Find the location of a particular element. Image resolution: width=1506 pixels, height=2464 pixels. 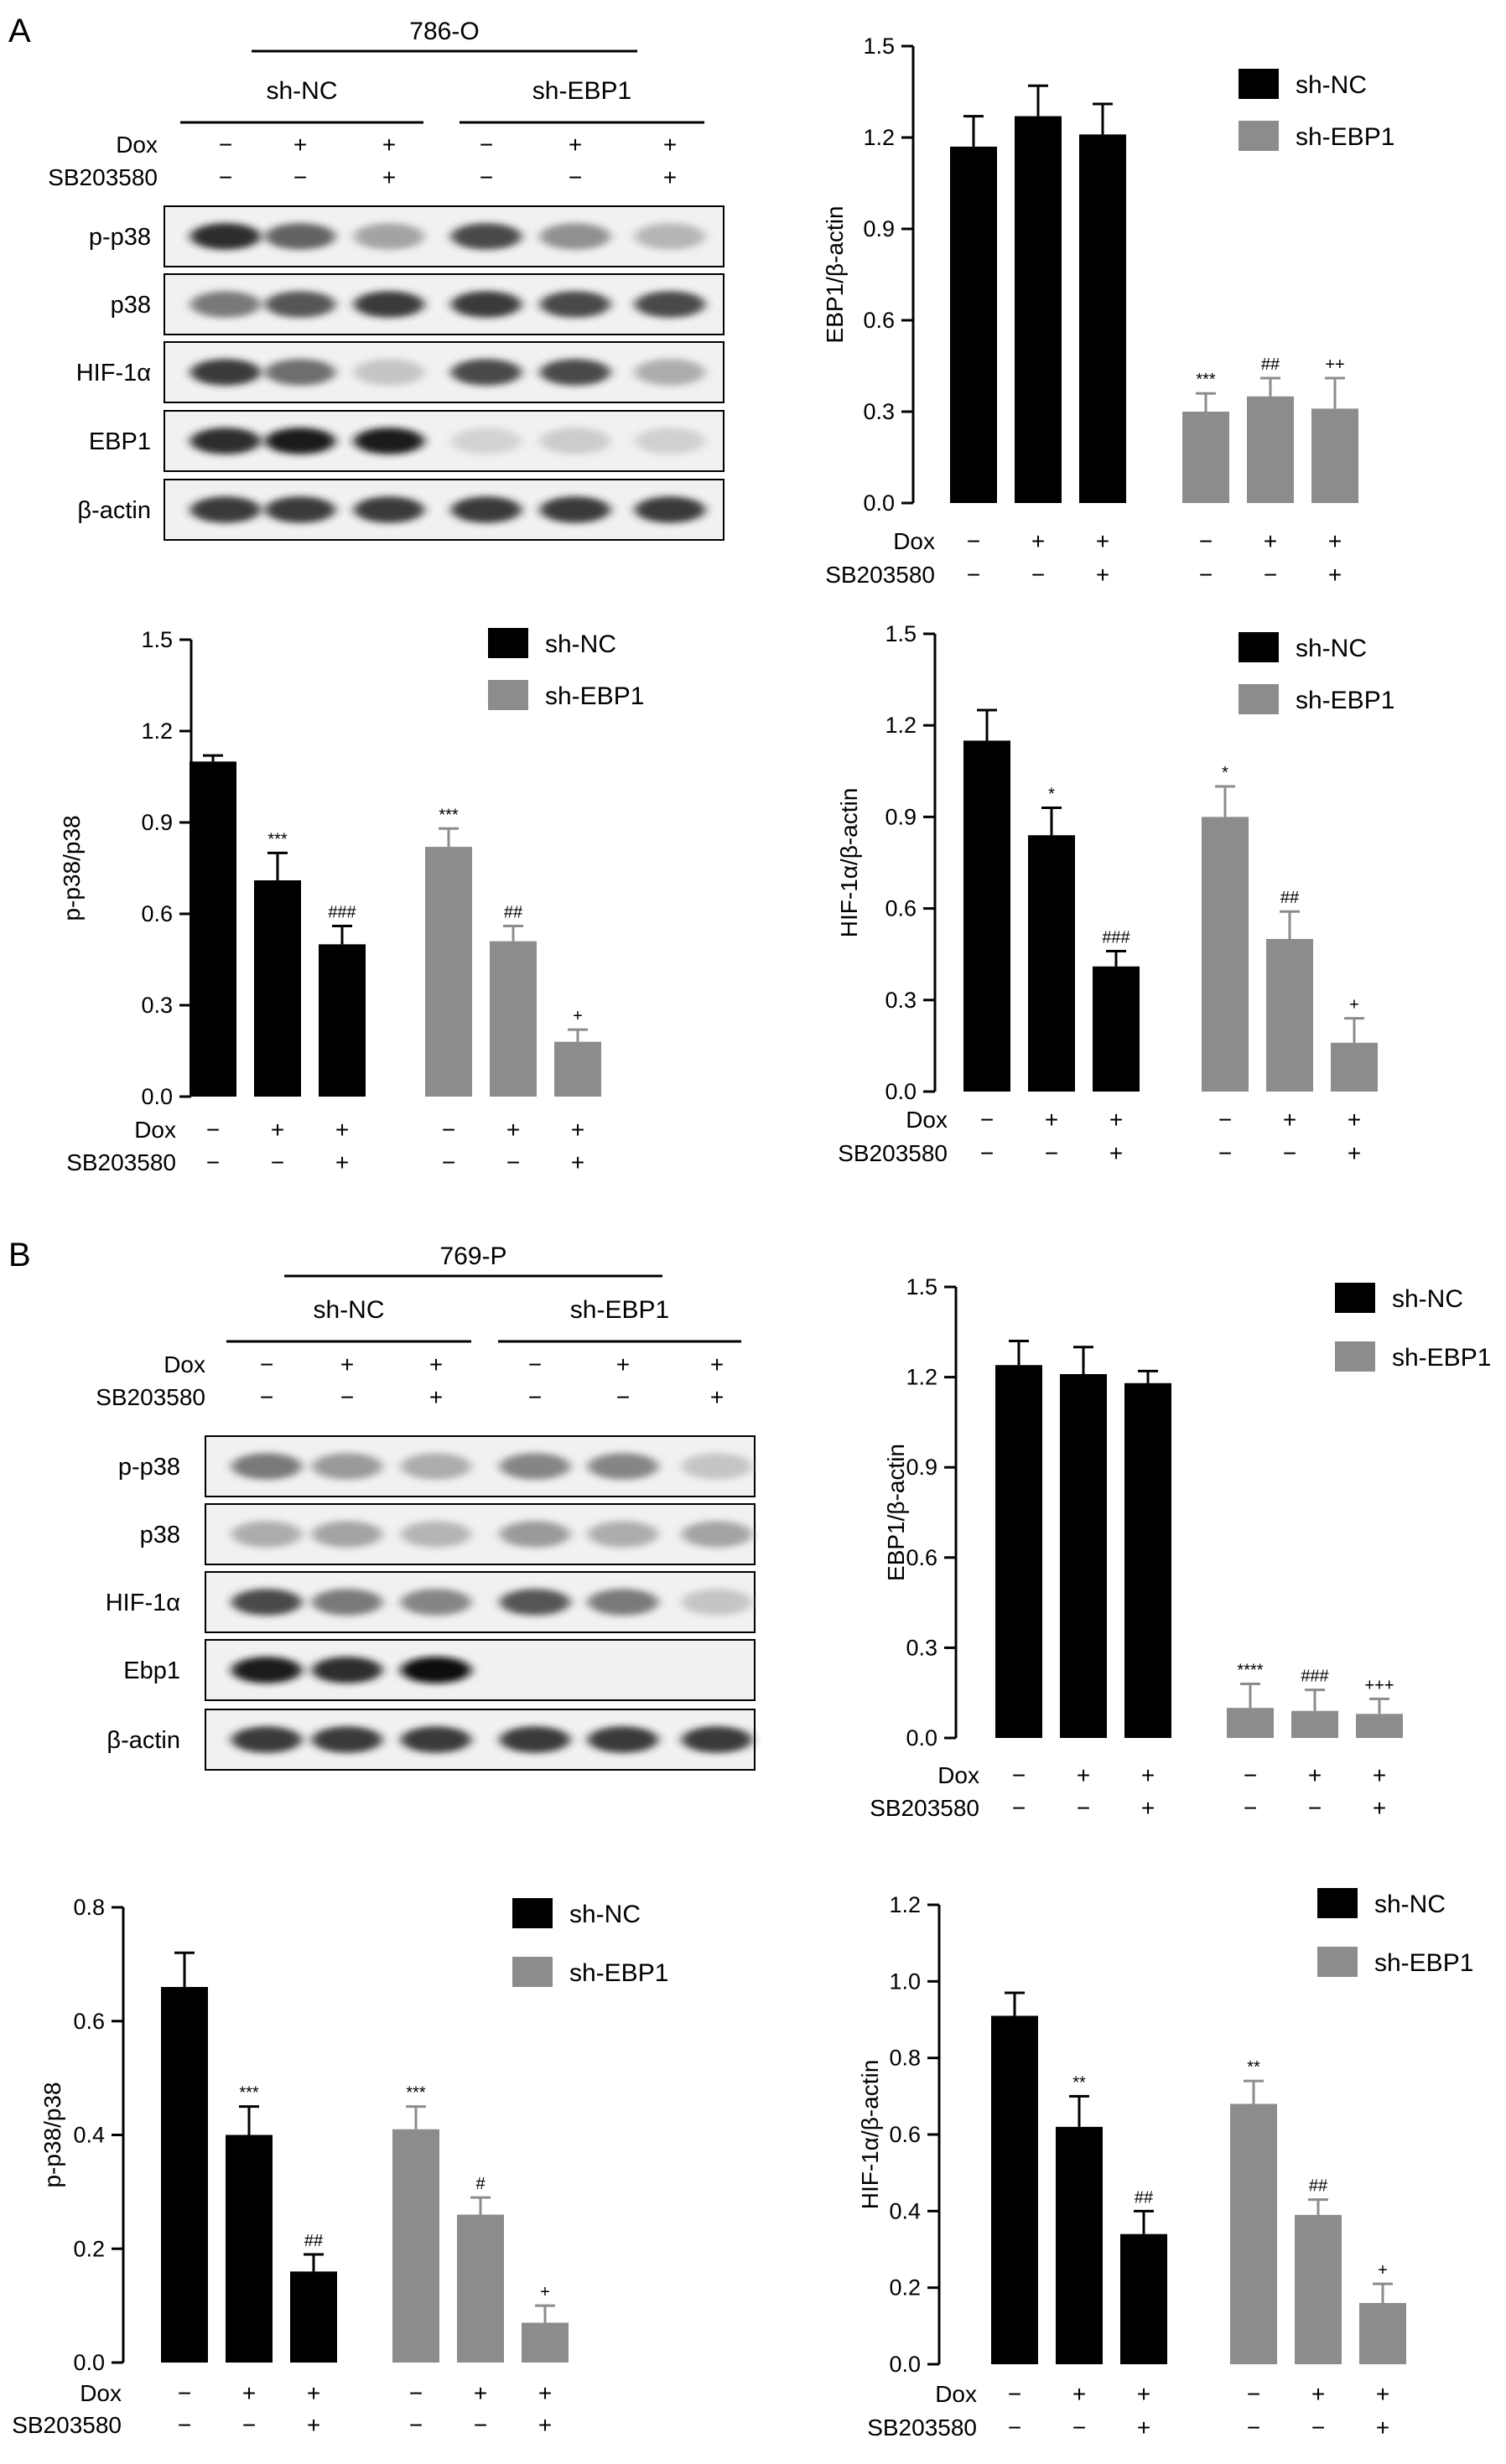

significance-label: ## is located at coordinates (1270, 364).